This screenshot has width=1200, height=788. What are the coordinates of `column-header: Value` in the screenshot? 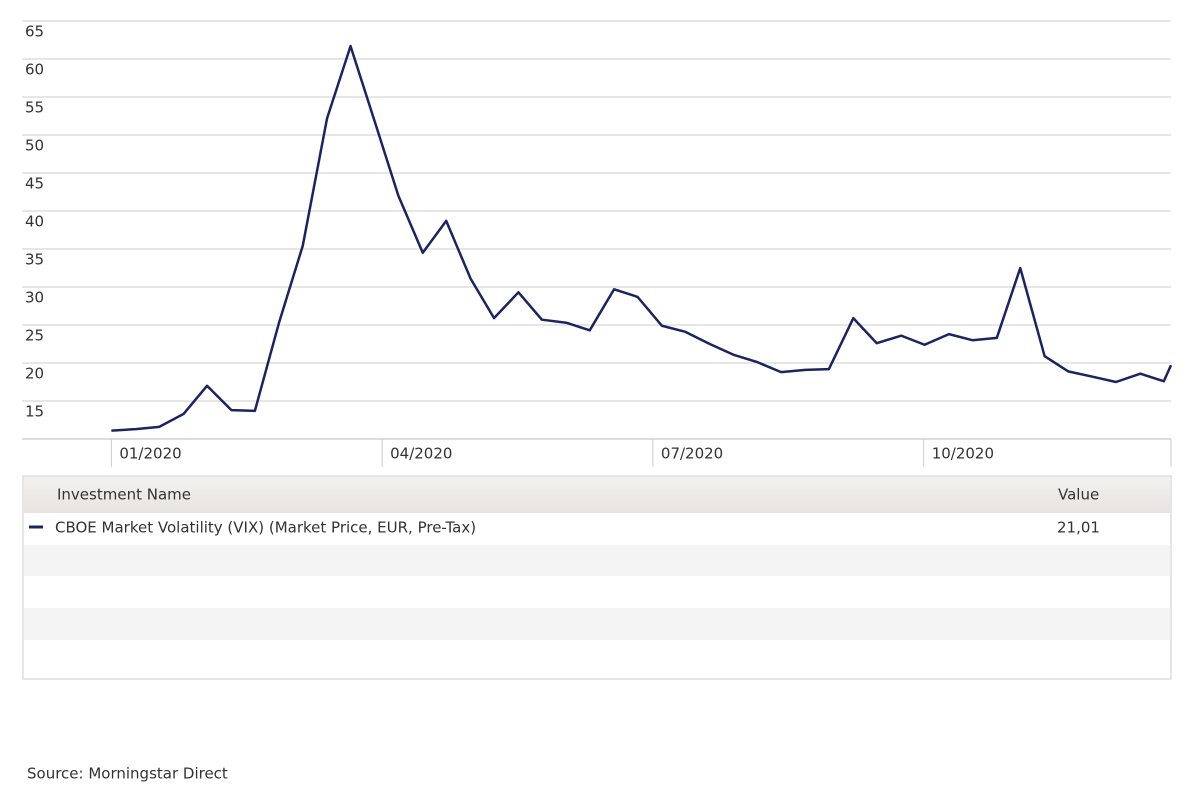 It's located at (1078, 495).